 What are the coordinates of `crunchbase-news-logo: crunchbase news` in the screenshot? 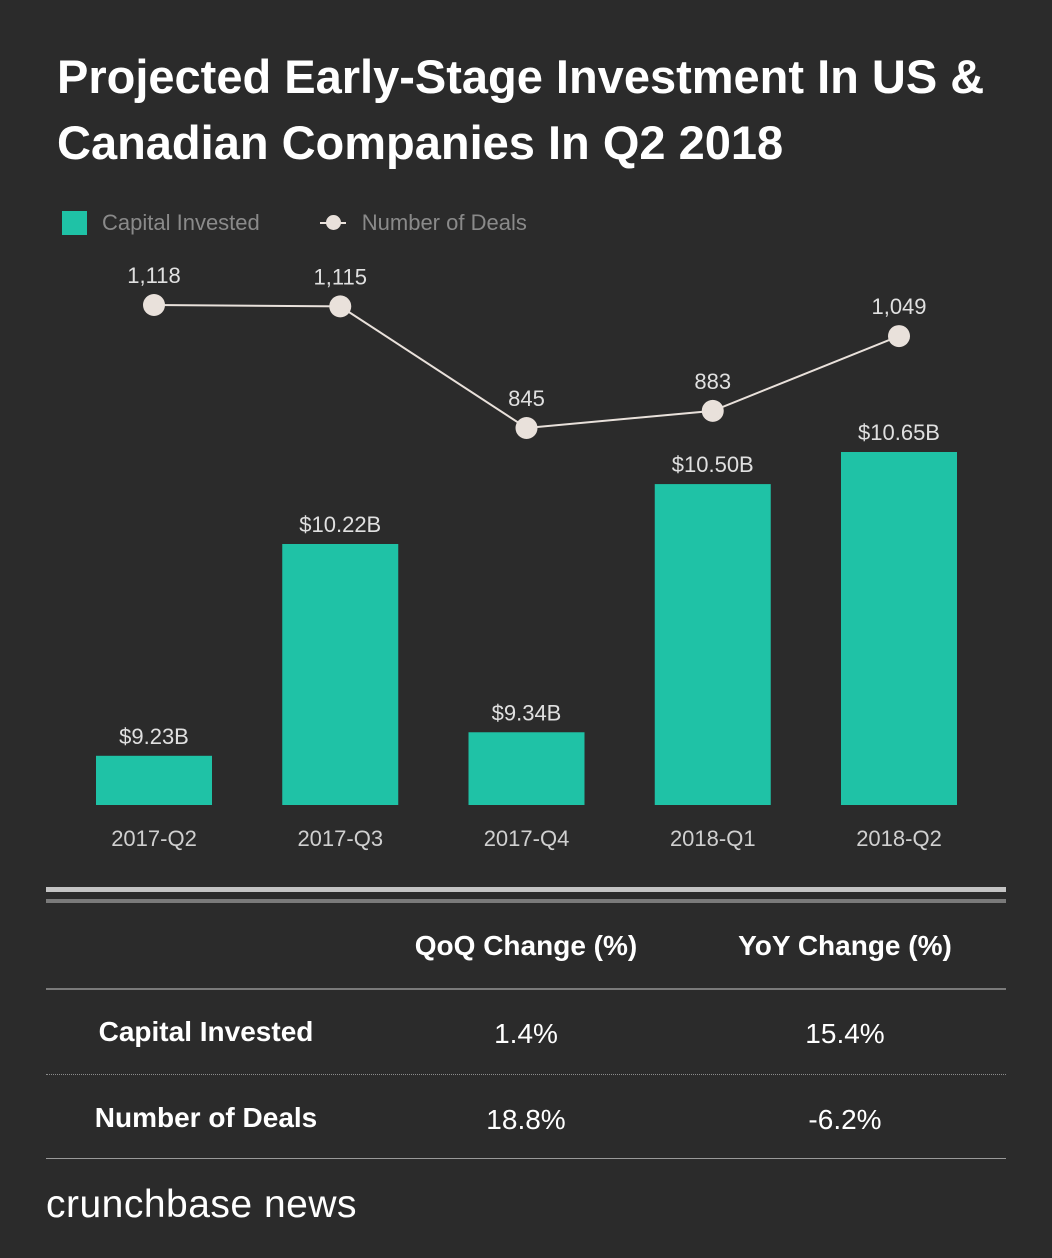 It's located at (202, 1204).